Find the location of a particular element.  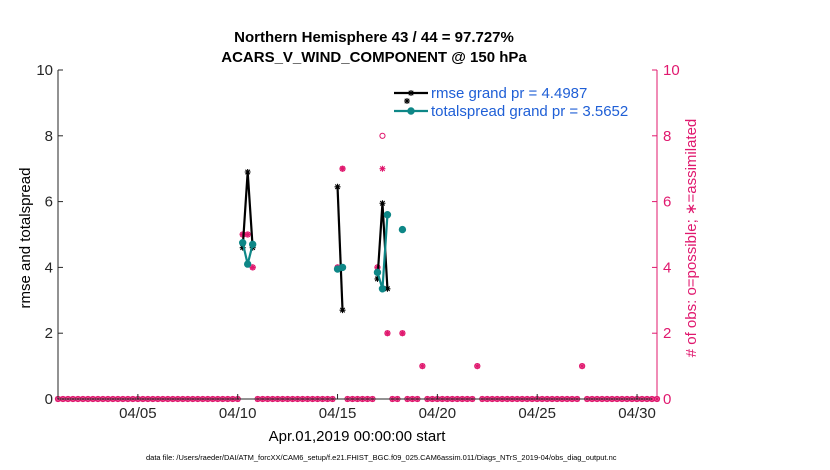

rmse-line is located at coordinates (340, 248).